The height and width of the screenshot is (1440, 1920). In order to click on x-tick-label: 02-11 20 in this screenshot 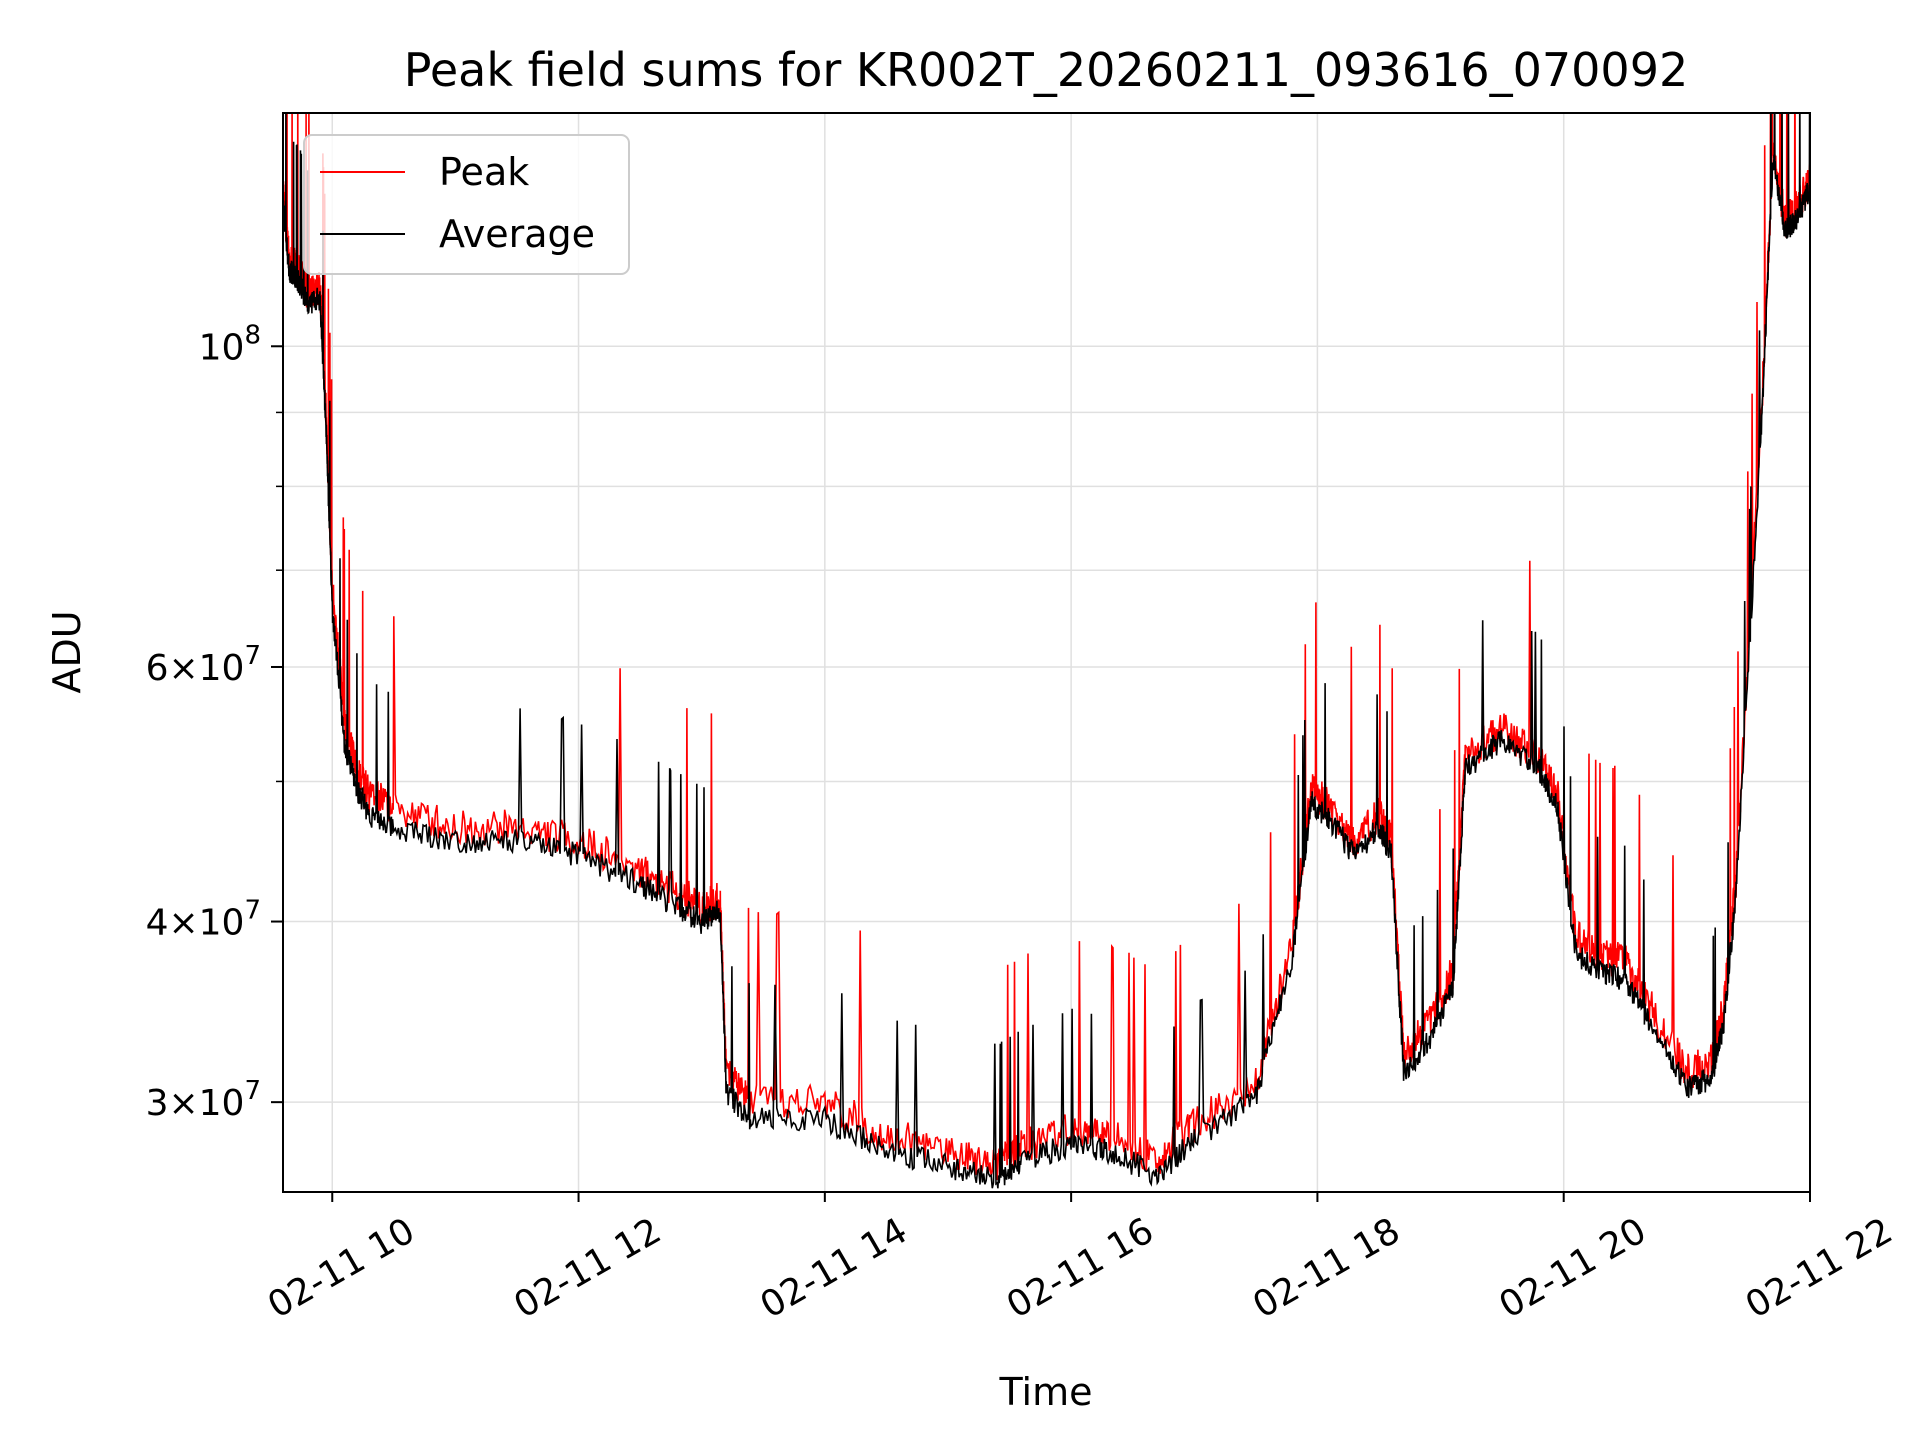, I will do `click(1573, 1268)`.